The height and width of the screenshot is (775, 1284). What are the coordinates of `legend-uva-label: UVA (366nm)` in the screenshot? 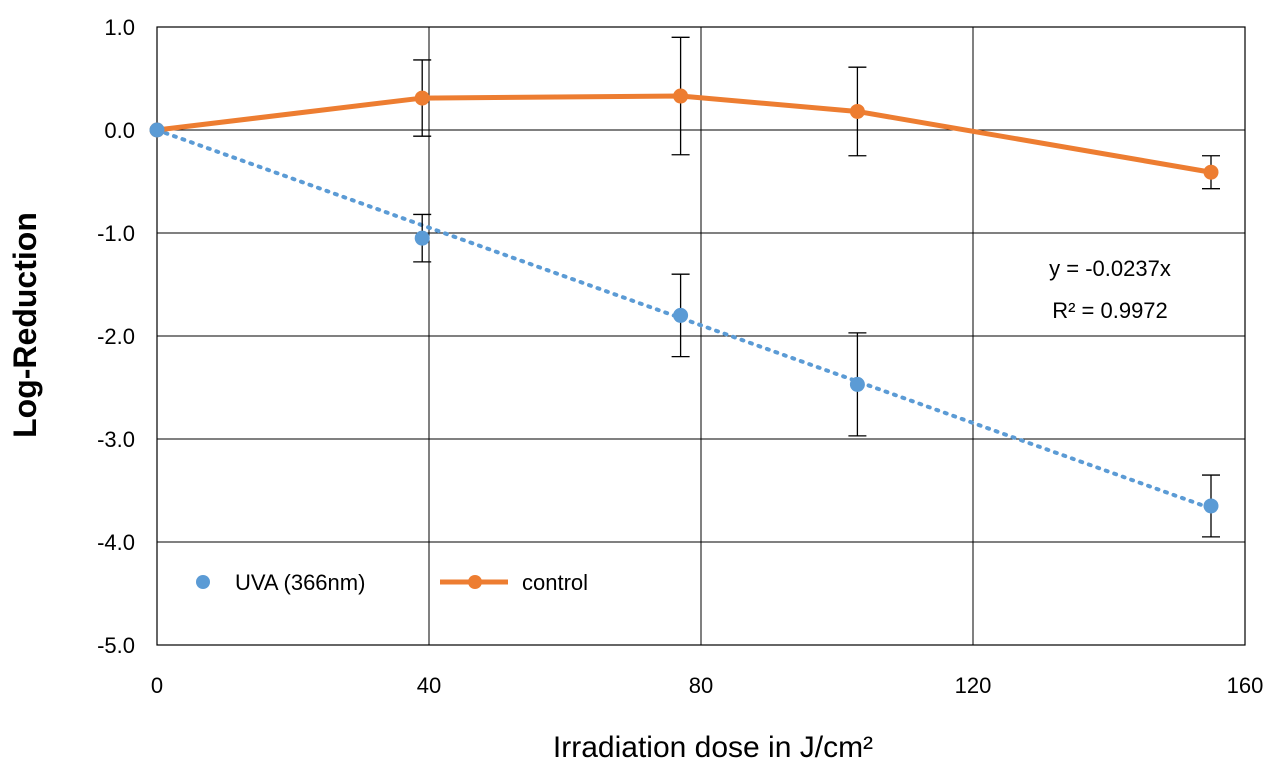 It's located at (300, 582).